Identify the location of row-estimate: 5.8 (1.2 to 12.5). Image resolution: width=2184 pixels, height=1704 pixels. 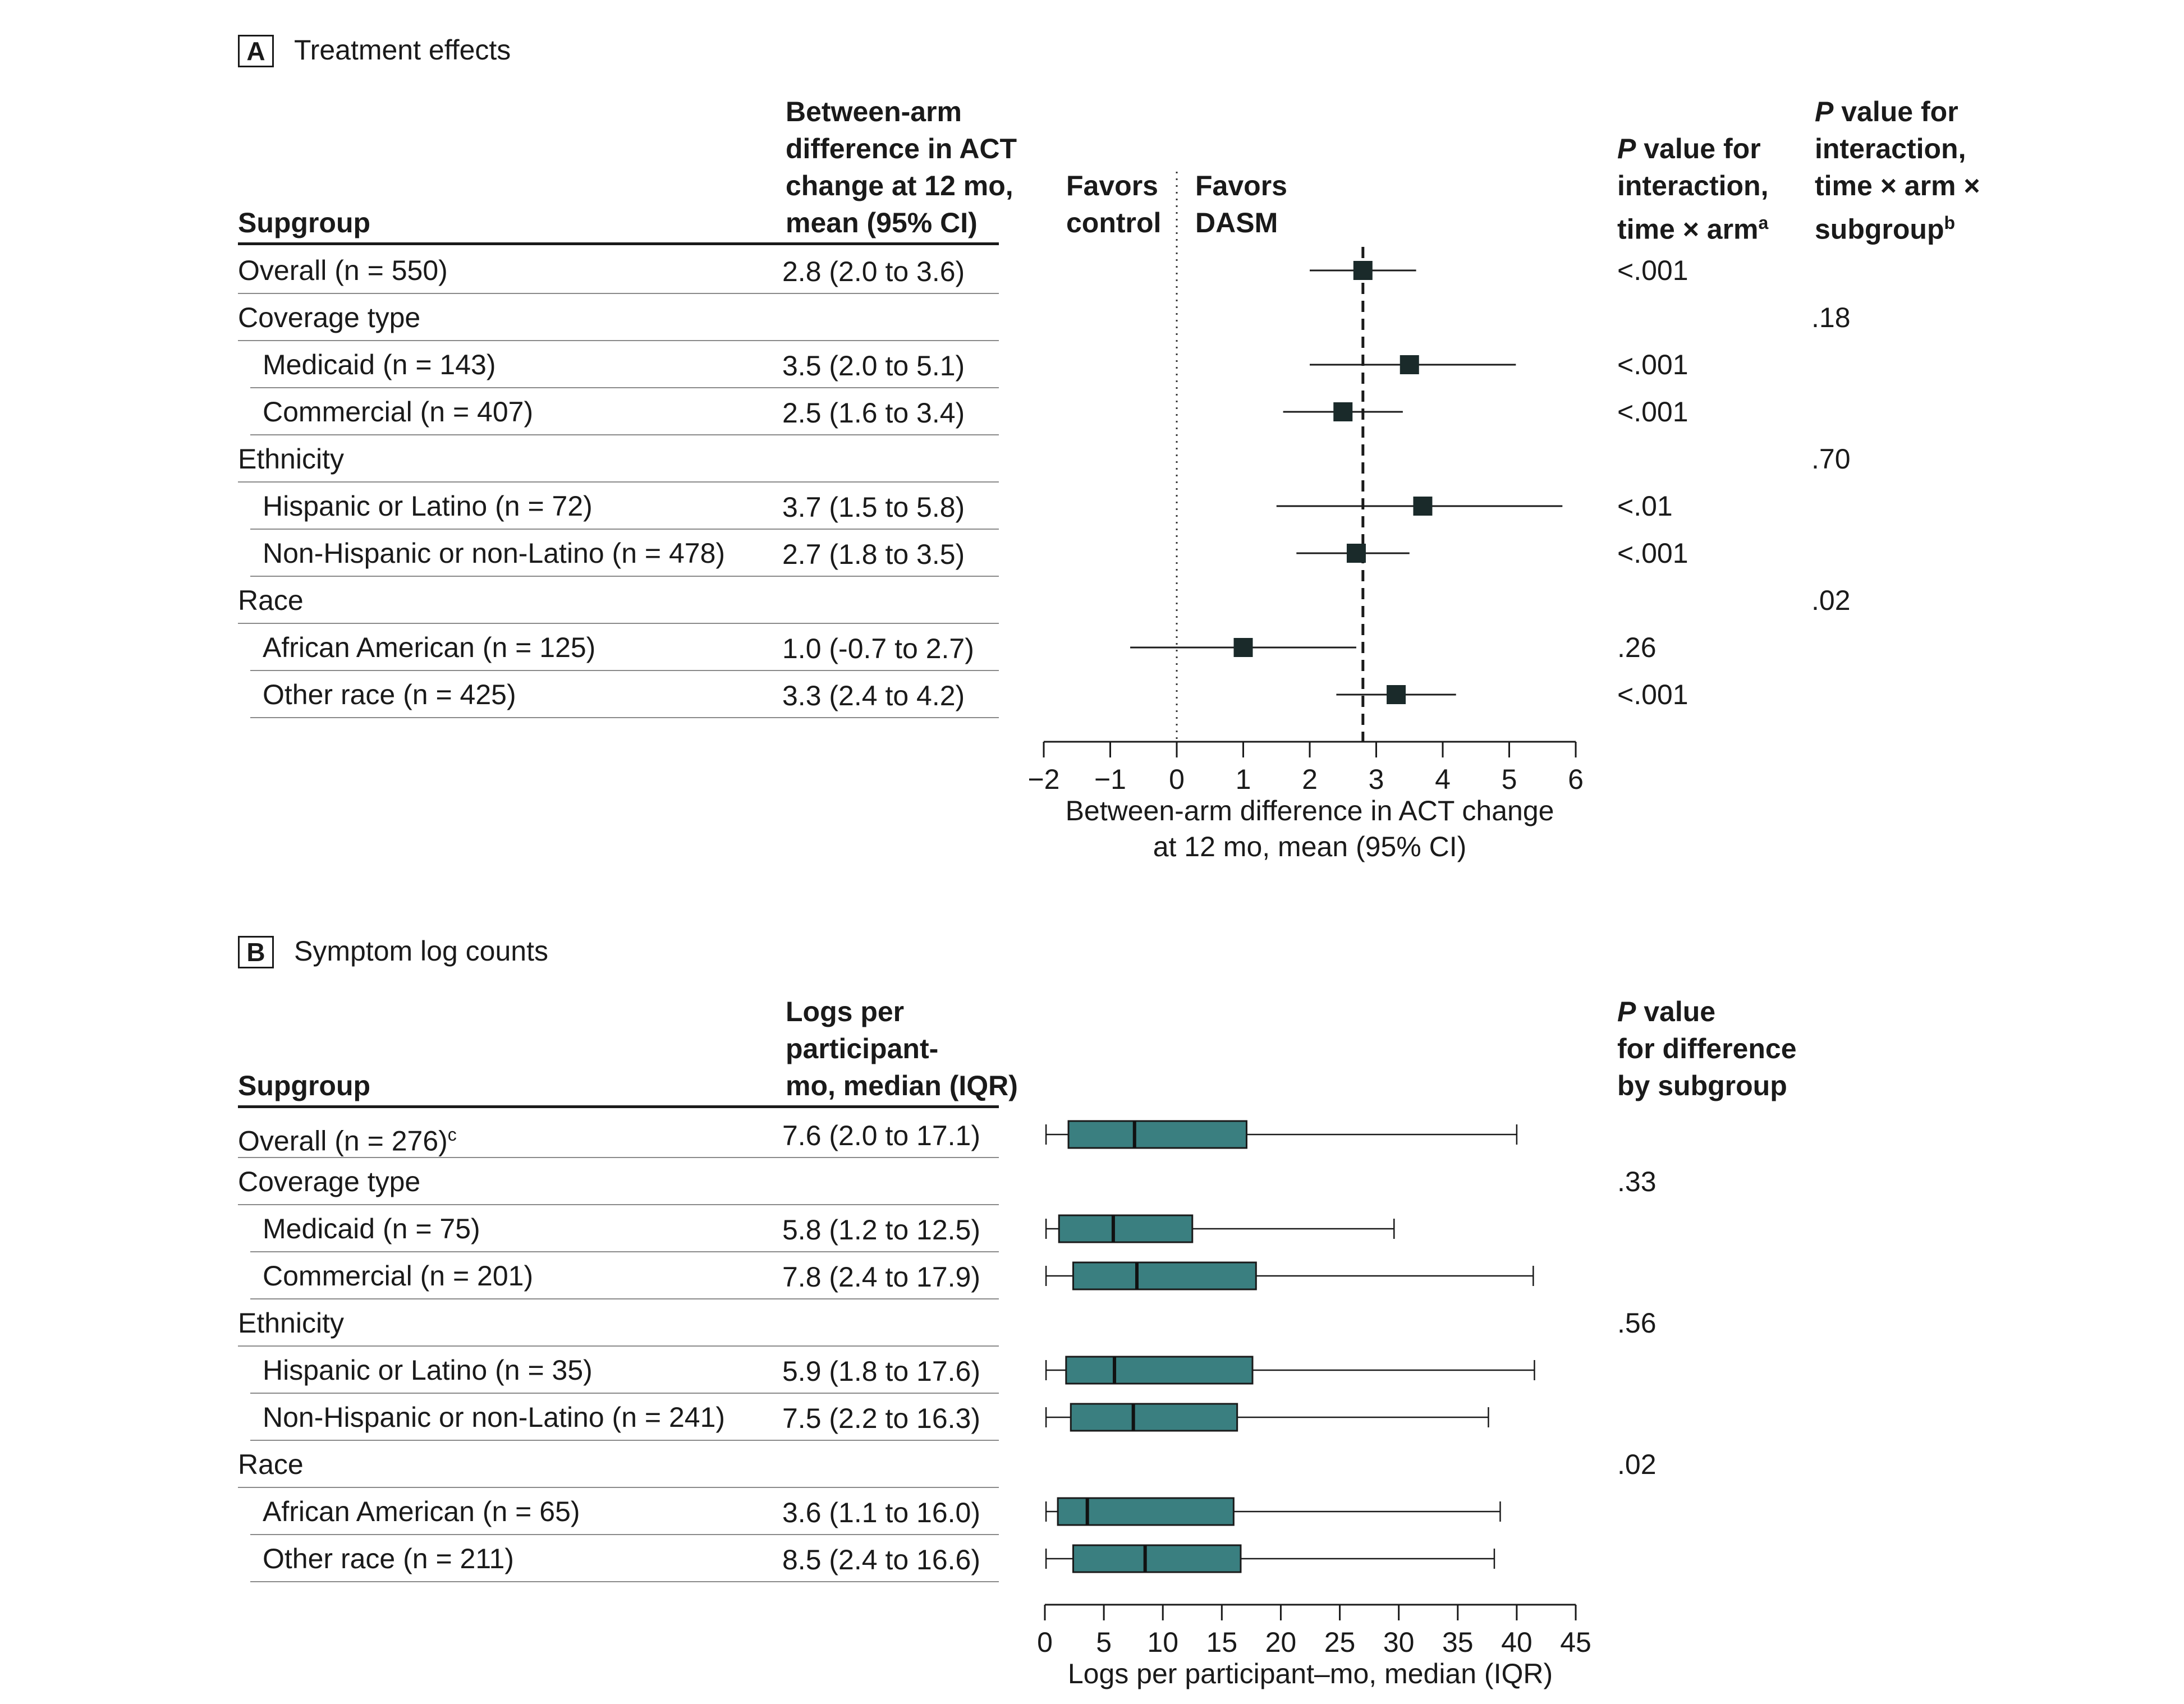
(881, 1230).